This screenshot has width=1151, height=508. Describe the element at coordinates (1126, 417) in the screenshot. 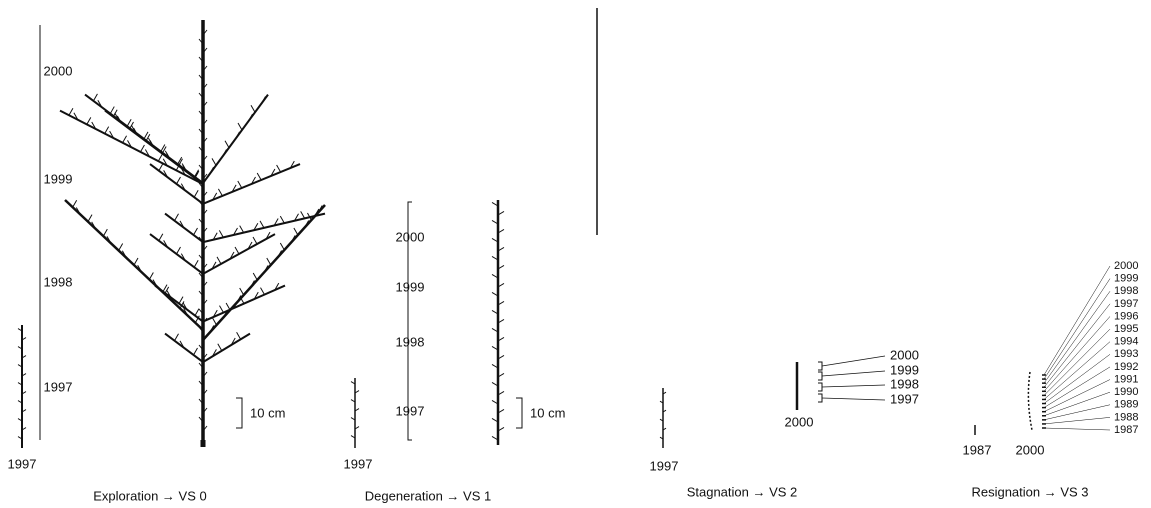

I see `undefined: 1988` at that location.